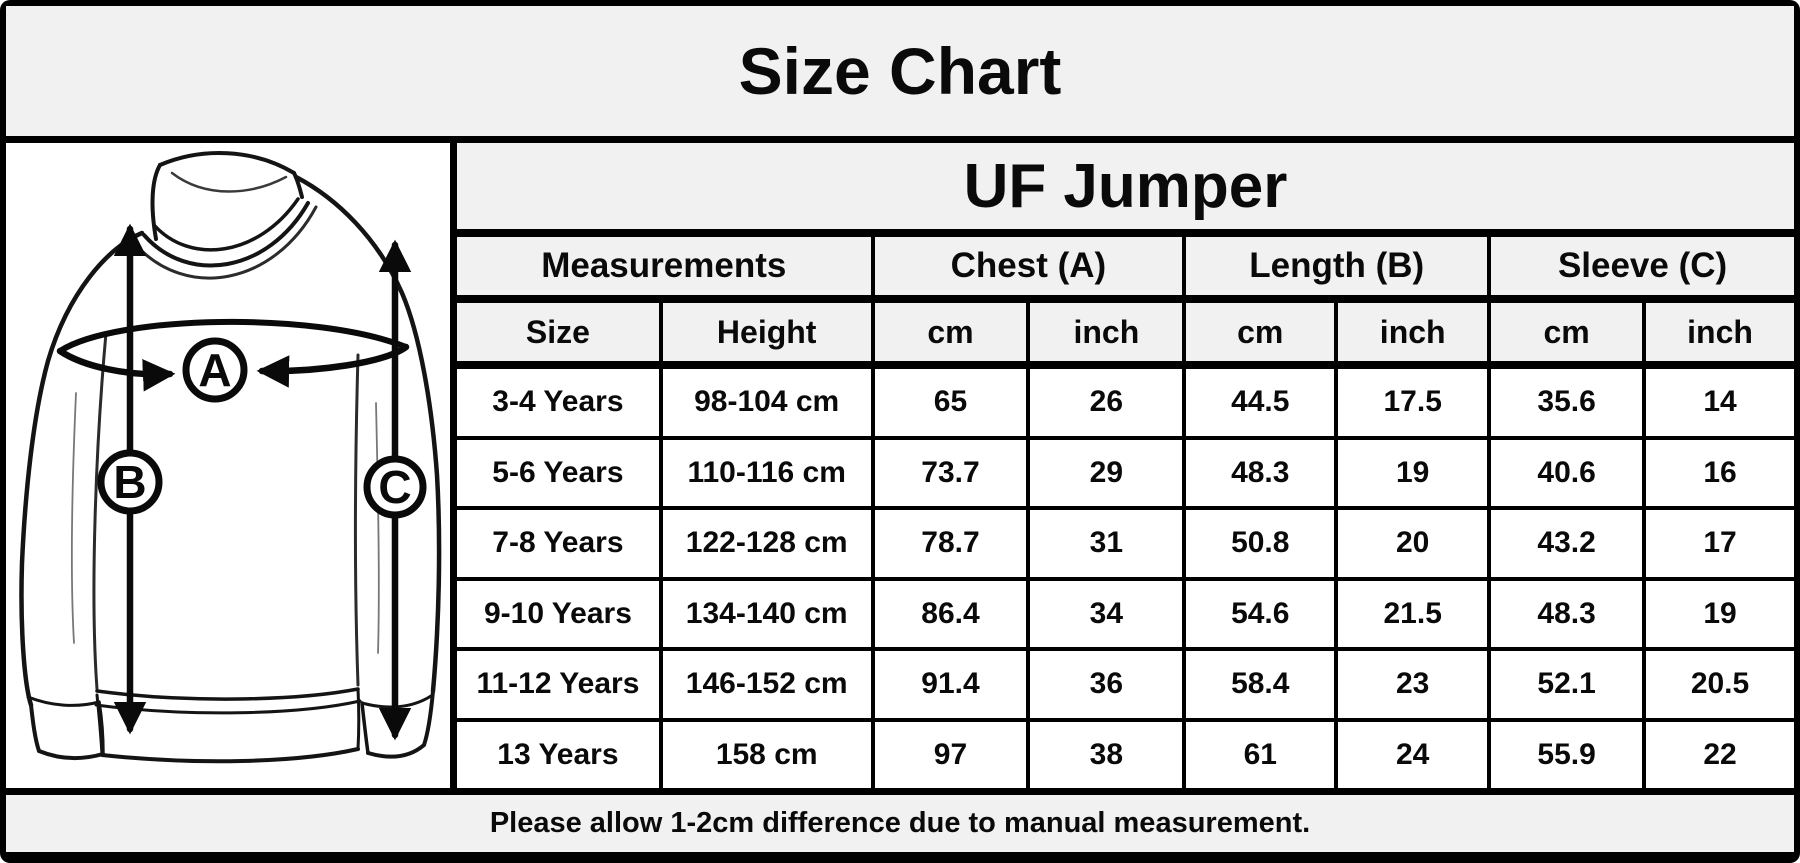  I want to click on cell-sleeve-inch: 22, so click(1720, 754).